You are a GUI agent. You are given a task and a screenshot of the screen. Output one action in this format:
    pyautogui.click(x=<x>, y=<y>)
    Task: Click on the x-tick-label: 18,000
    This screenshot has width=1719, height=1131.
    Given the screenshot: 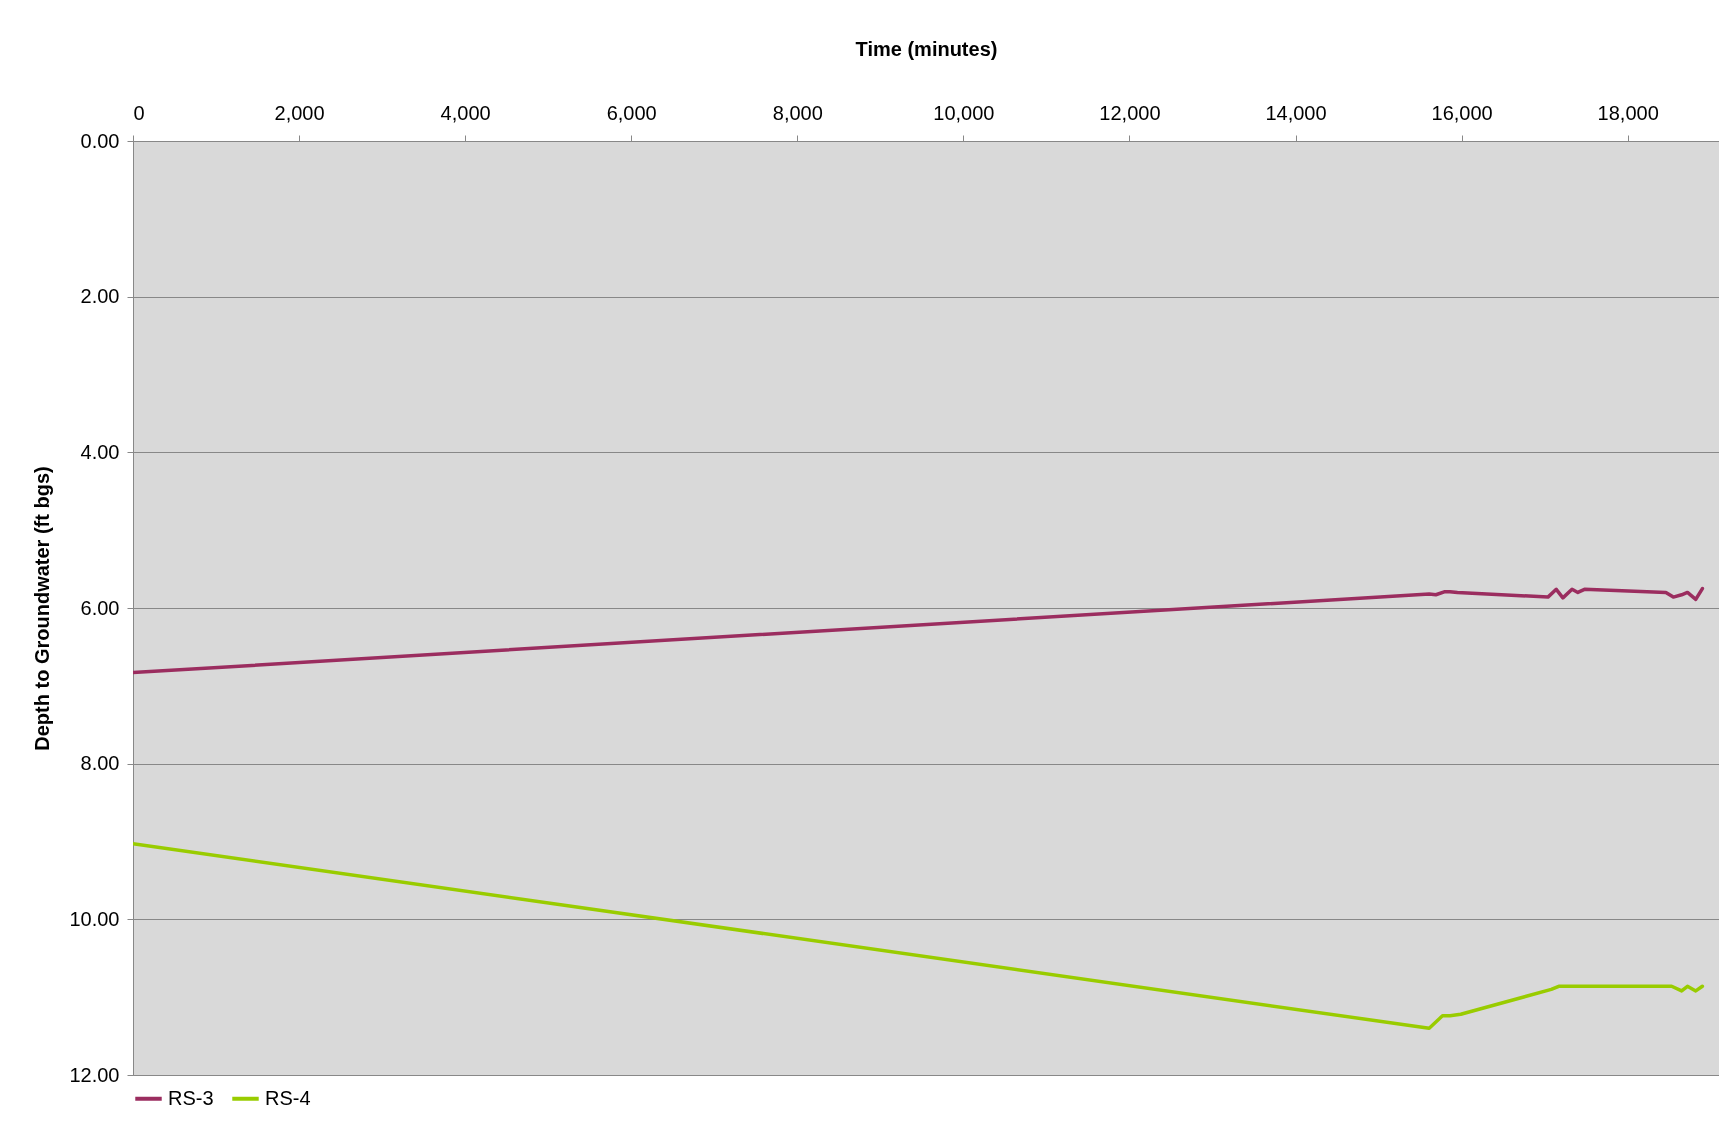 What is the action you would take?
    pyautogui.click(x=1628, y=112)
    